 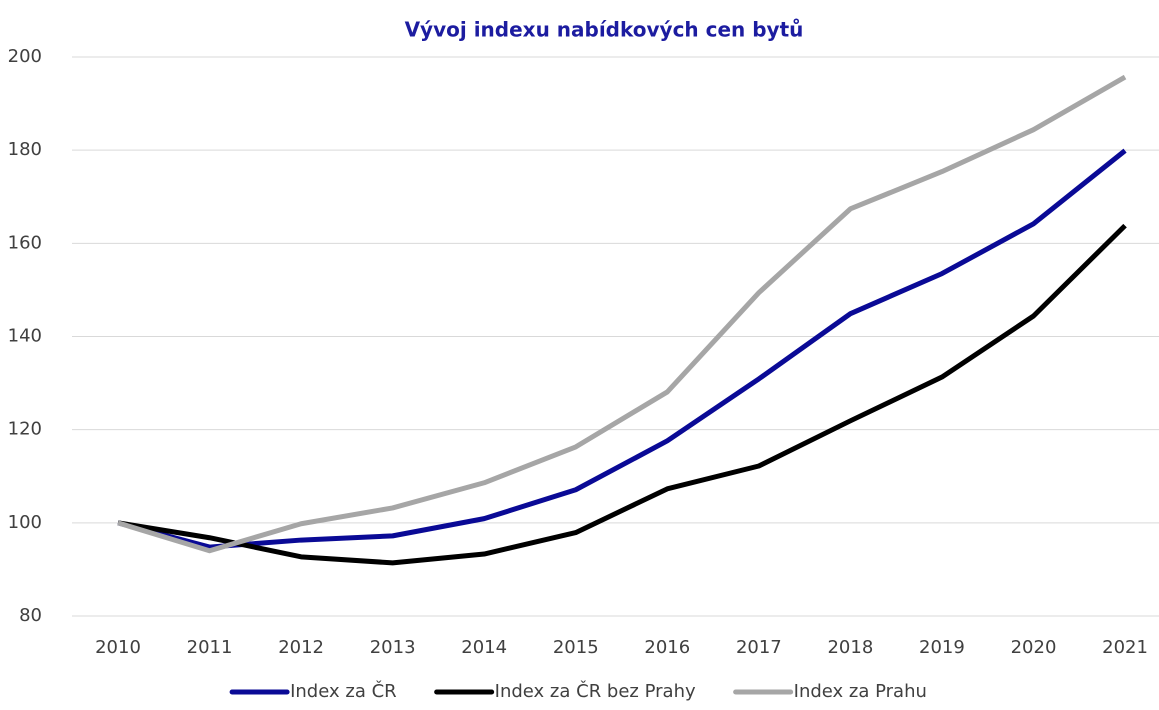 I want to click on legend-label: Index za ČR, so click(x=343, y=691).